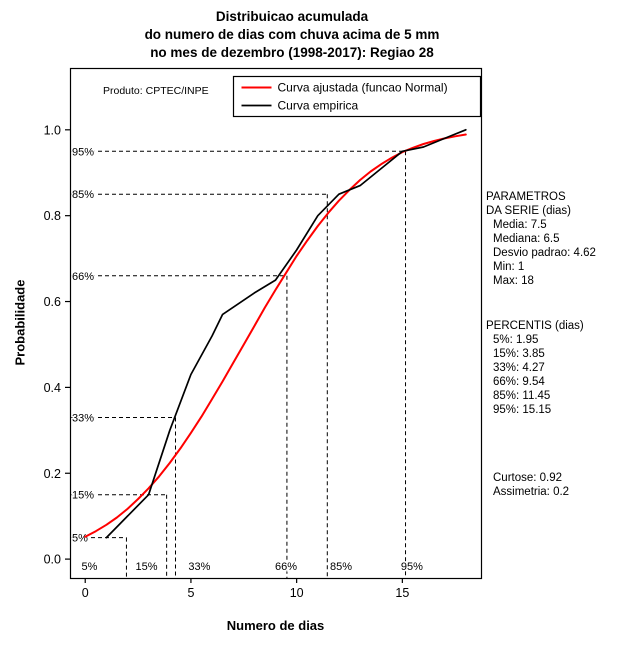 The height and width of the screenshot is (660, 640). What do you see at coordinates (519, 368) in the screenshot?
I see `percentil-33: 33%: 4.27` at bounding box center [519, 368].